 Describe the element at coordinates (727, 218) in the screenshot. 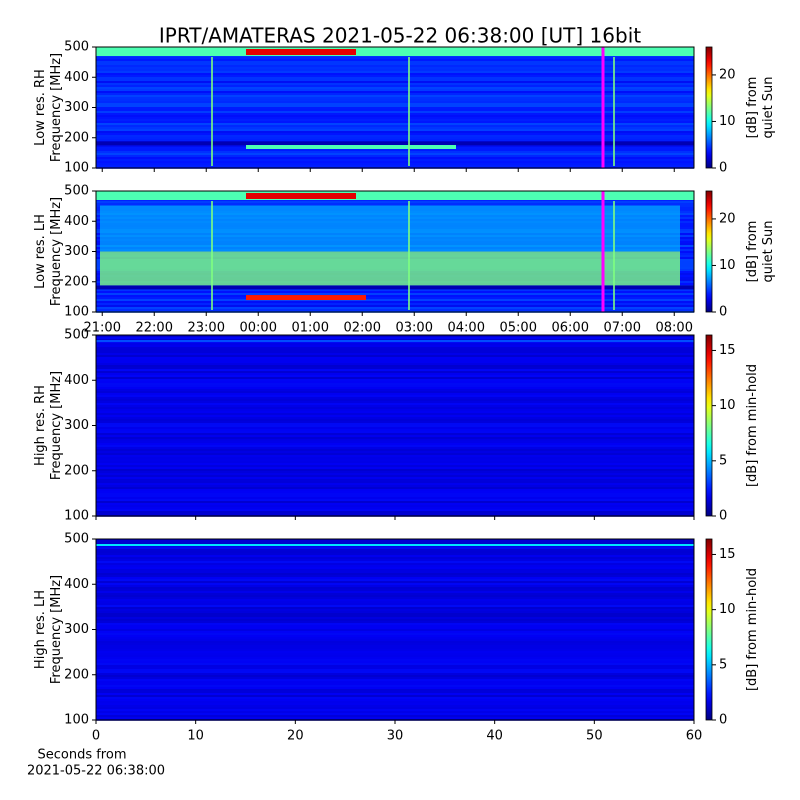

I see `colorbar-tick-label: 20` at that location.